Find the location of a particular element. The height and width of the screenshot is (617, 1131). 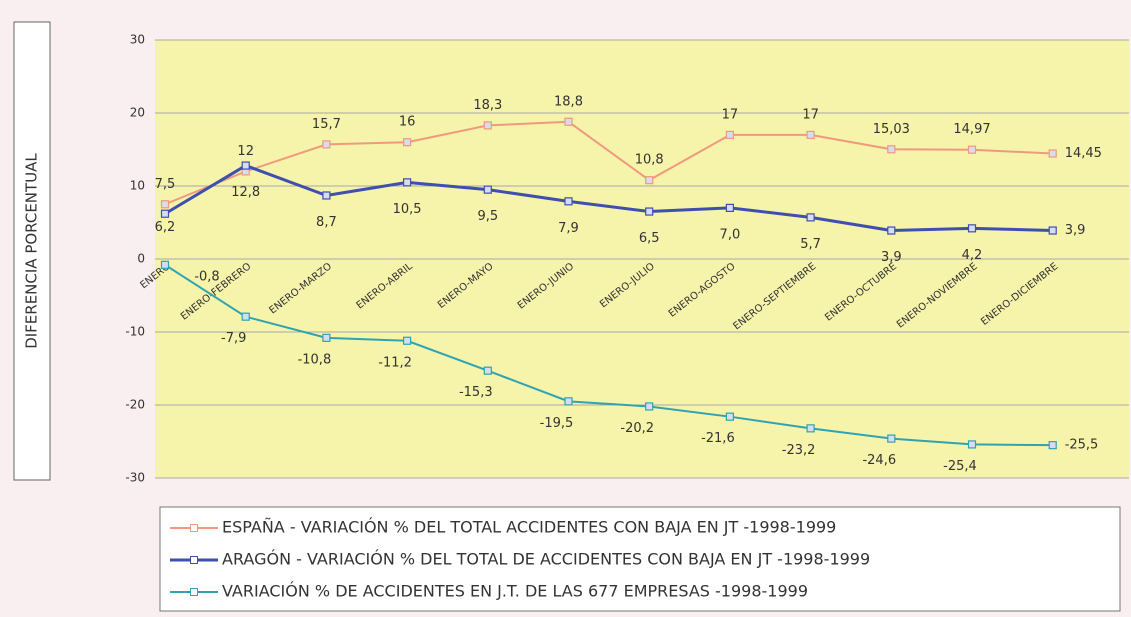

legend is located at coordinates (640, 559).